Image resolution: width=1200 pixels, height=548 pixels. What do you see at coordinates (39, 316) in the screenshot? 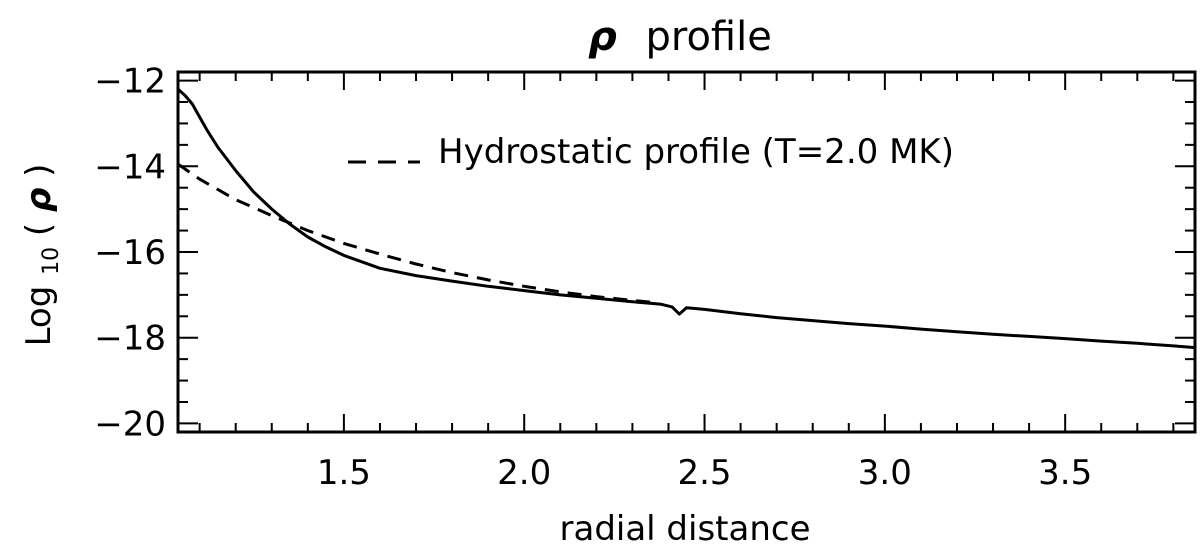
I see `y-axis-label-prefix: Log` at bounding box center [39, 316].